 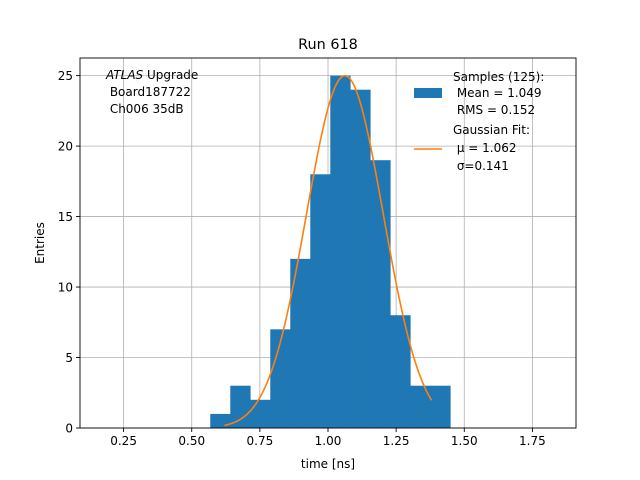 I want to click on annotation-board: Board187722, so click(x=148, y=92).